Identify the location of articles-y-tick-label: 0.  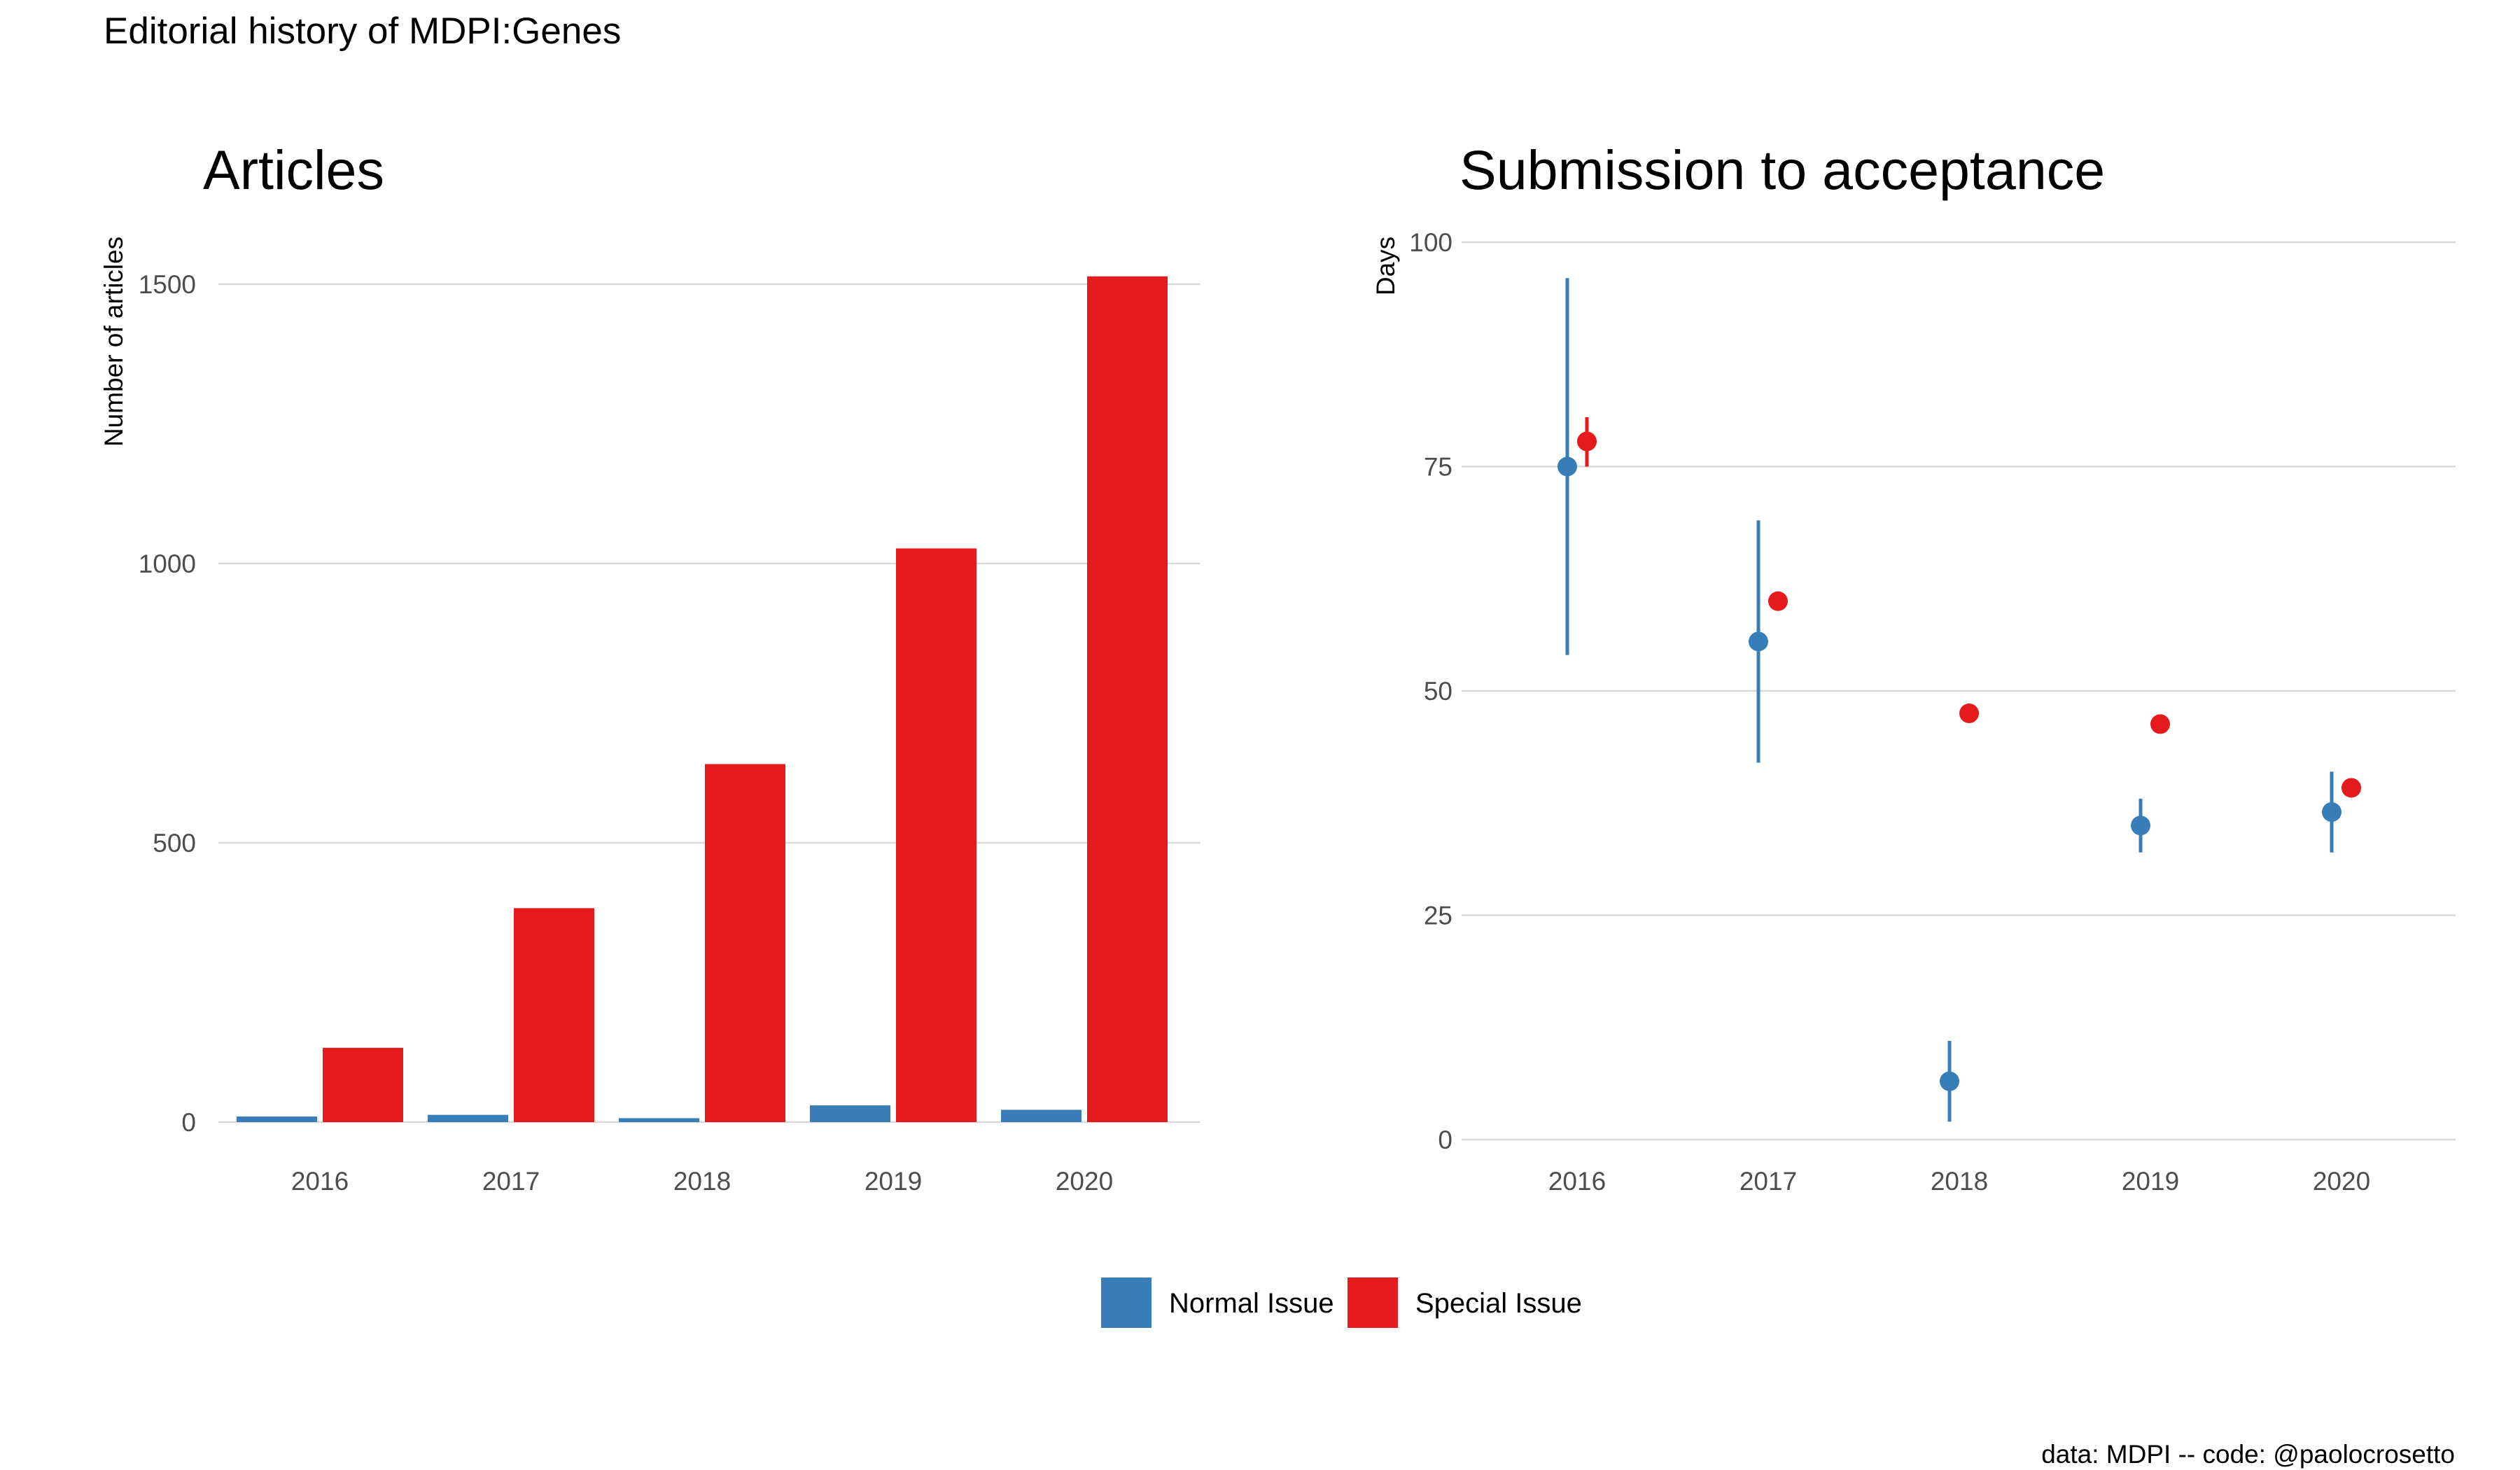
(188, 1122).